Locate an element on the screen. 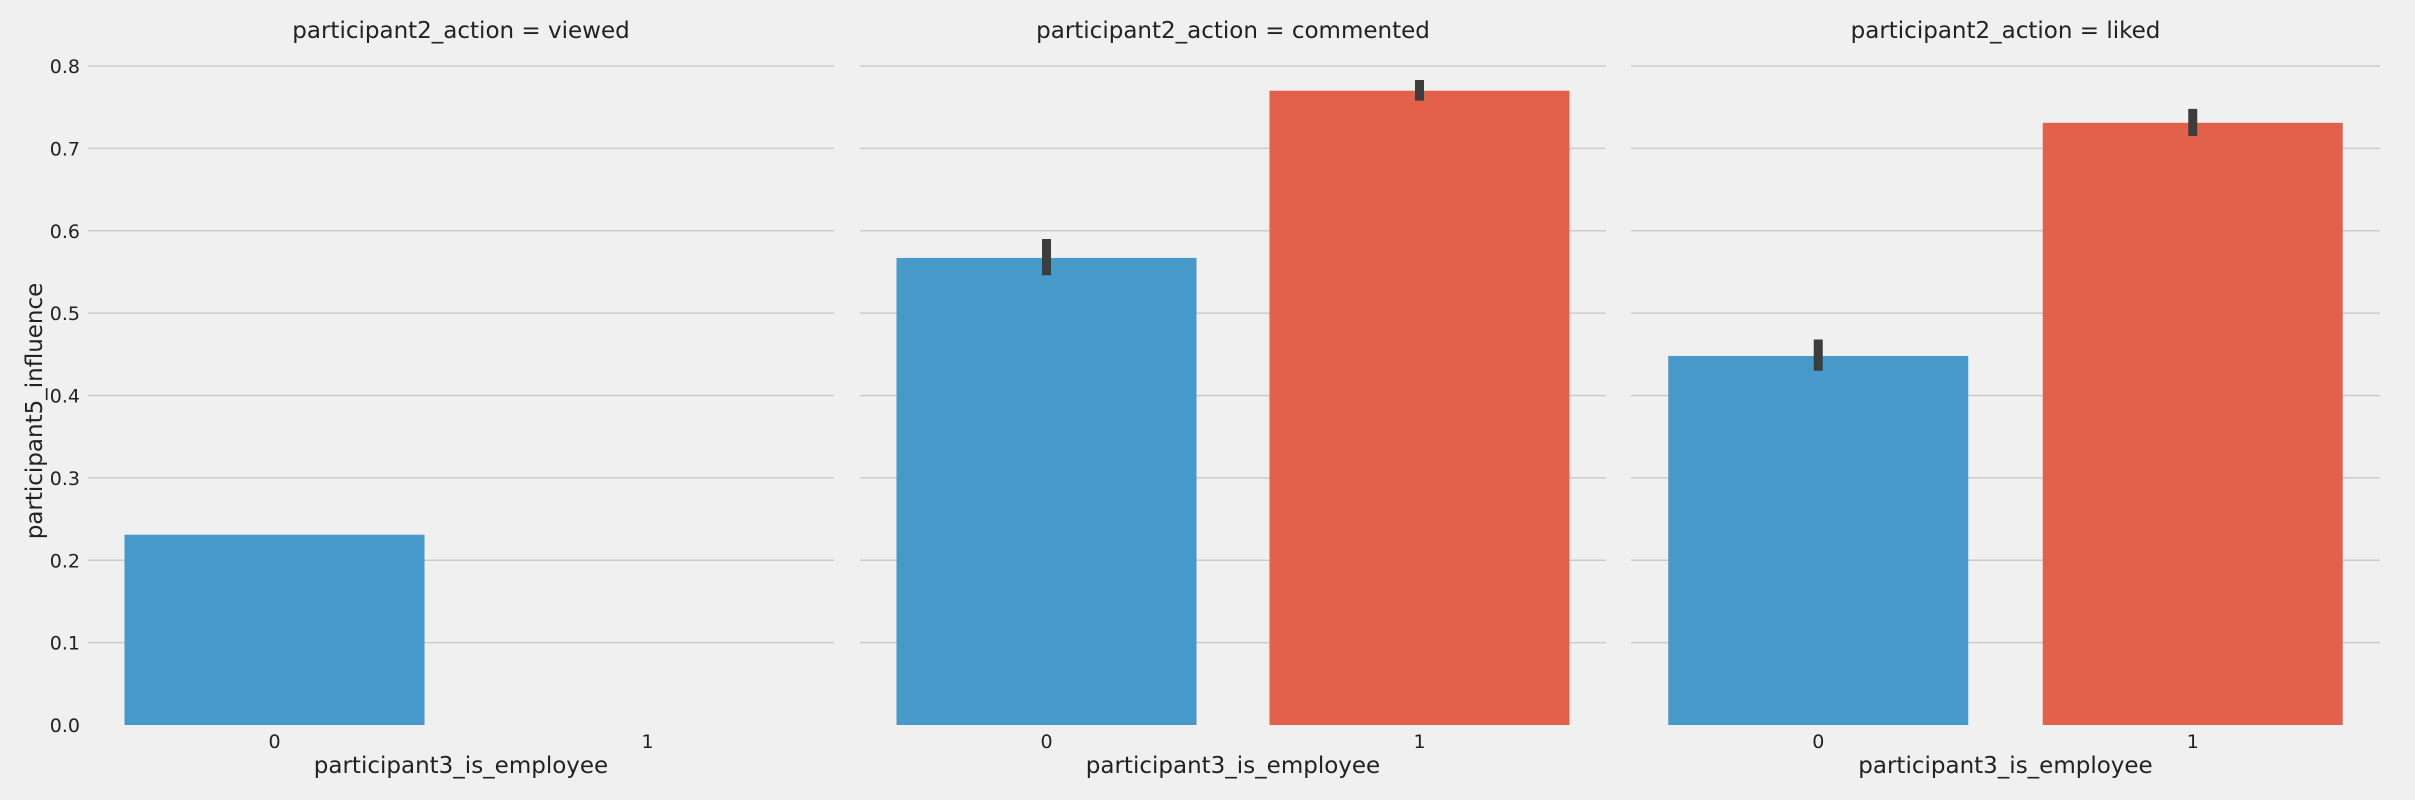 The width and height of the screenshot is (2415, 800). y-tick-label: 0.2 is located at coordinates (65, 561).